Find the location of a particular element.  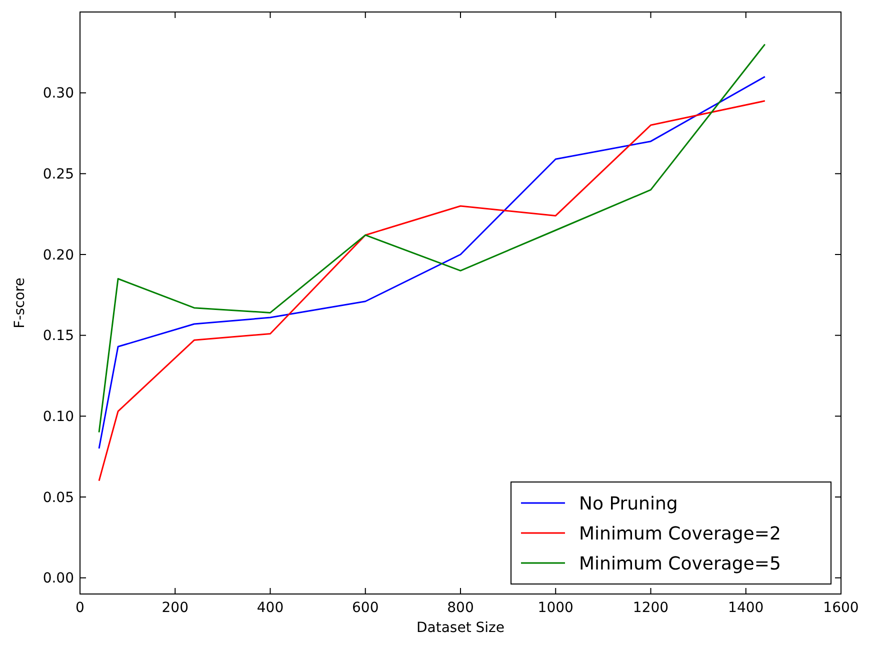

x-tick-label: 400 is located at coordinates (270, 608).